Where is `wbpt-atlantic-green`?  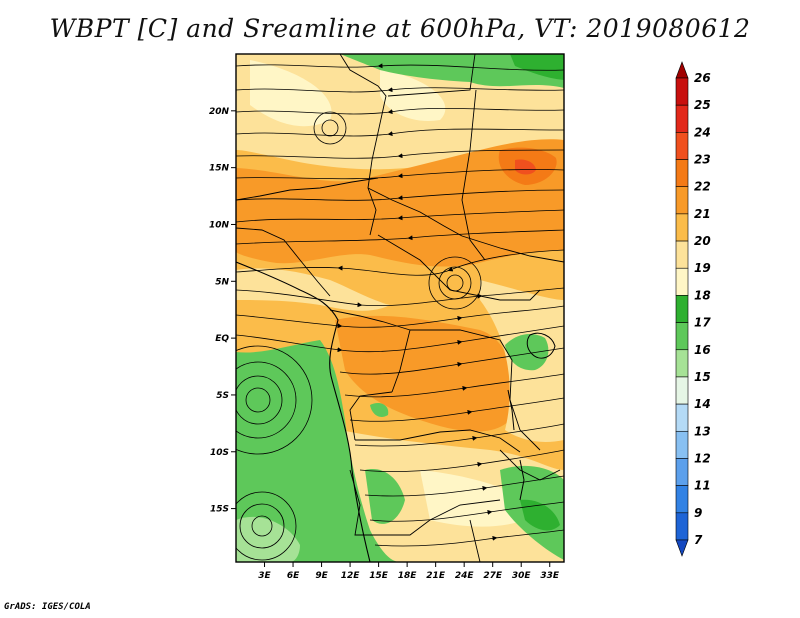 wbpt-atlantic-green is located at coordinates (318, 451).